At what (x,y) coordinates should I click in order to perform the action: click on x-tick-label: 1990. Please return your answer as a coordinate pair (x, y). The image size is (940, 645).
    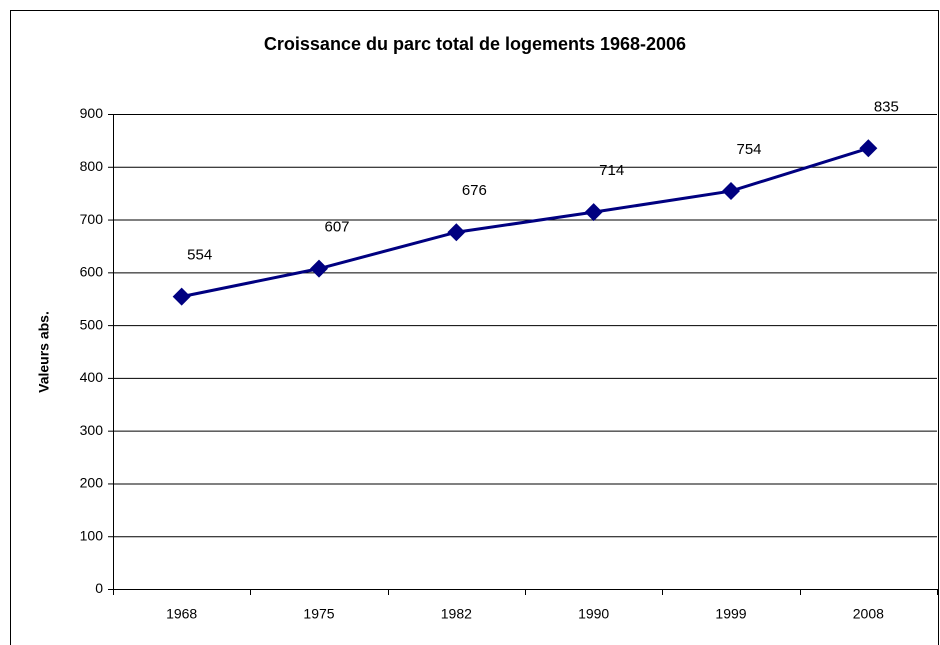
    Looking at the image, I should click on (593, 614).